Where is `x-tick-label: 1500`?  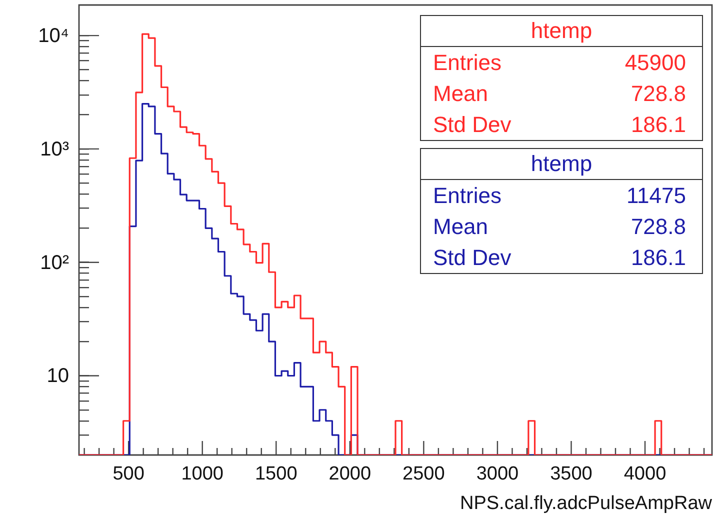 x-tick-label: 1500 is located at coordinates (276, 474).